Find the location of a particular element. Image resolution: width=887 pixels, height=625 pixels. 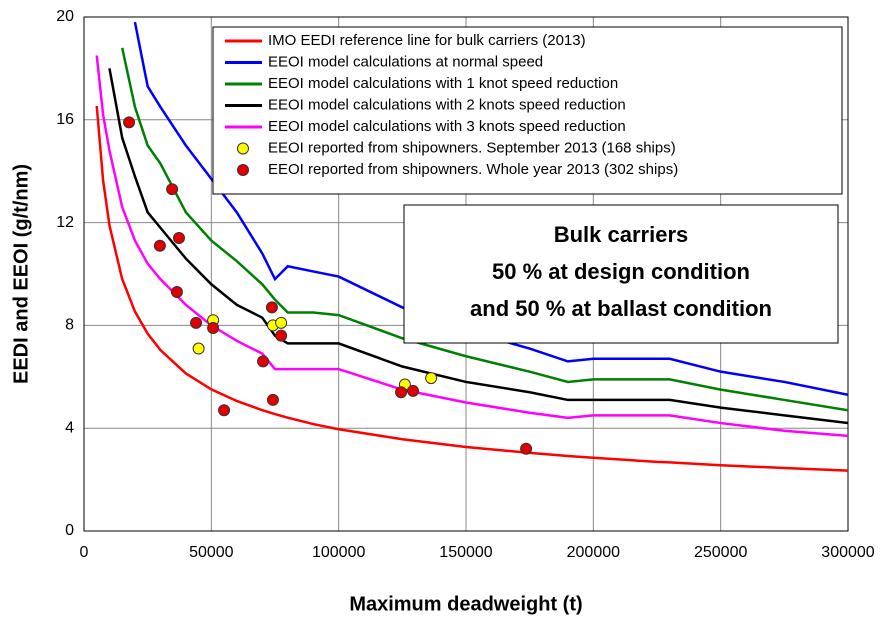

y-tick-label: 20 is located at coordinates (65, 16).